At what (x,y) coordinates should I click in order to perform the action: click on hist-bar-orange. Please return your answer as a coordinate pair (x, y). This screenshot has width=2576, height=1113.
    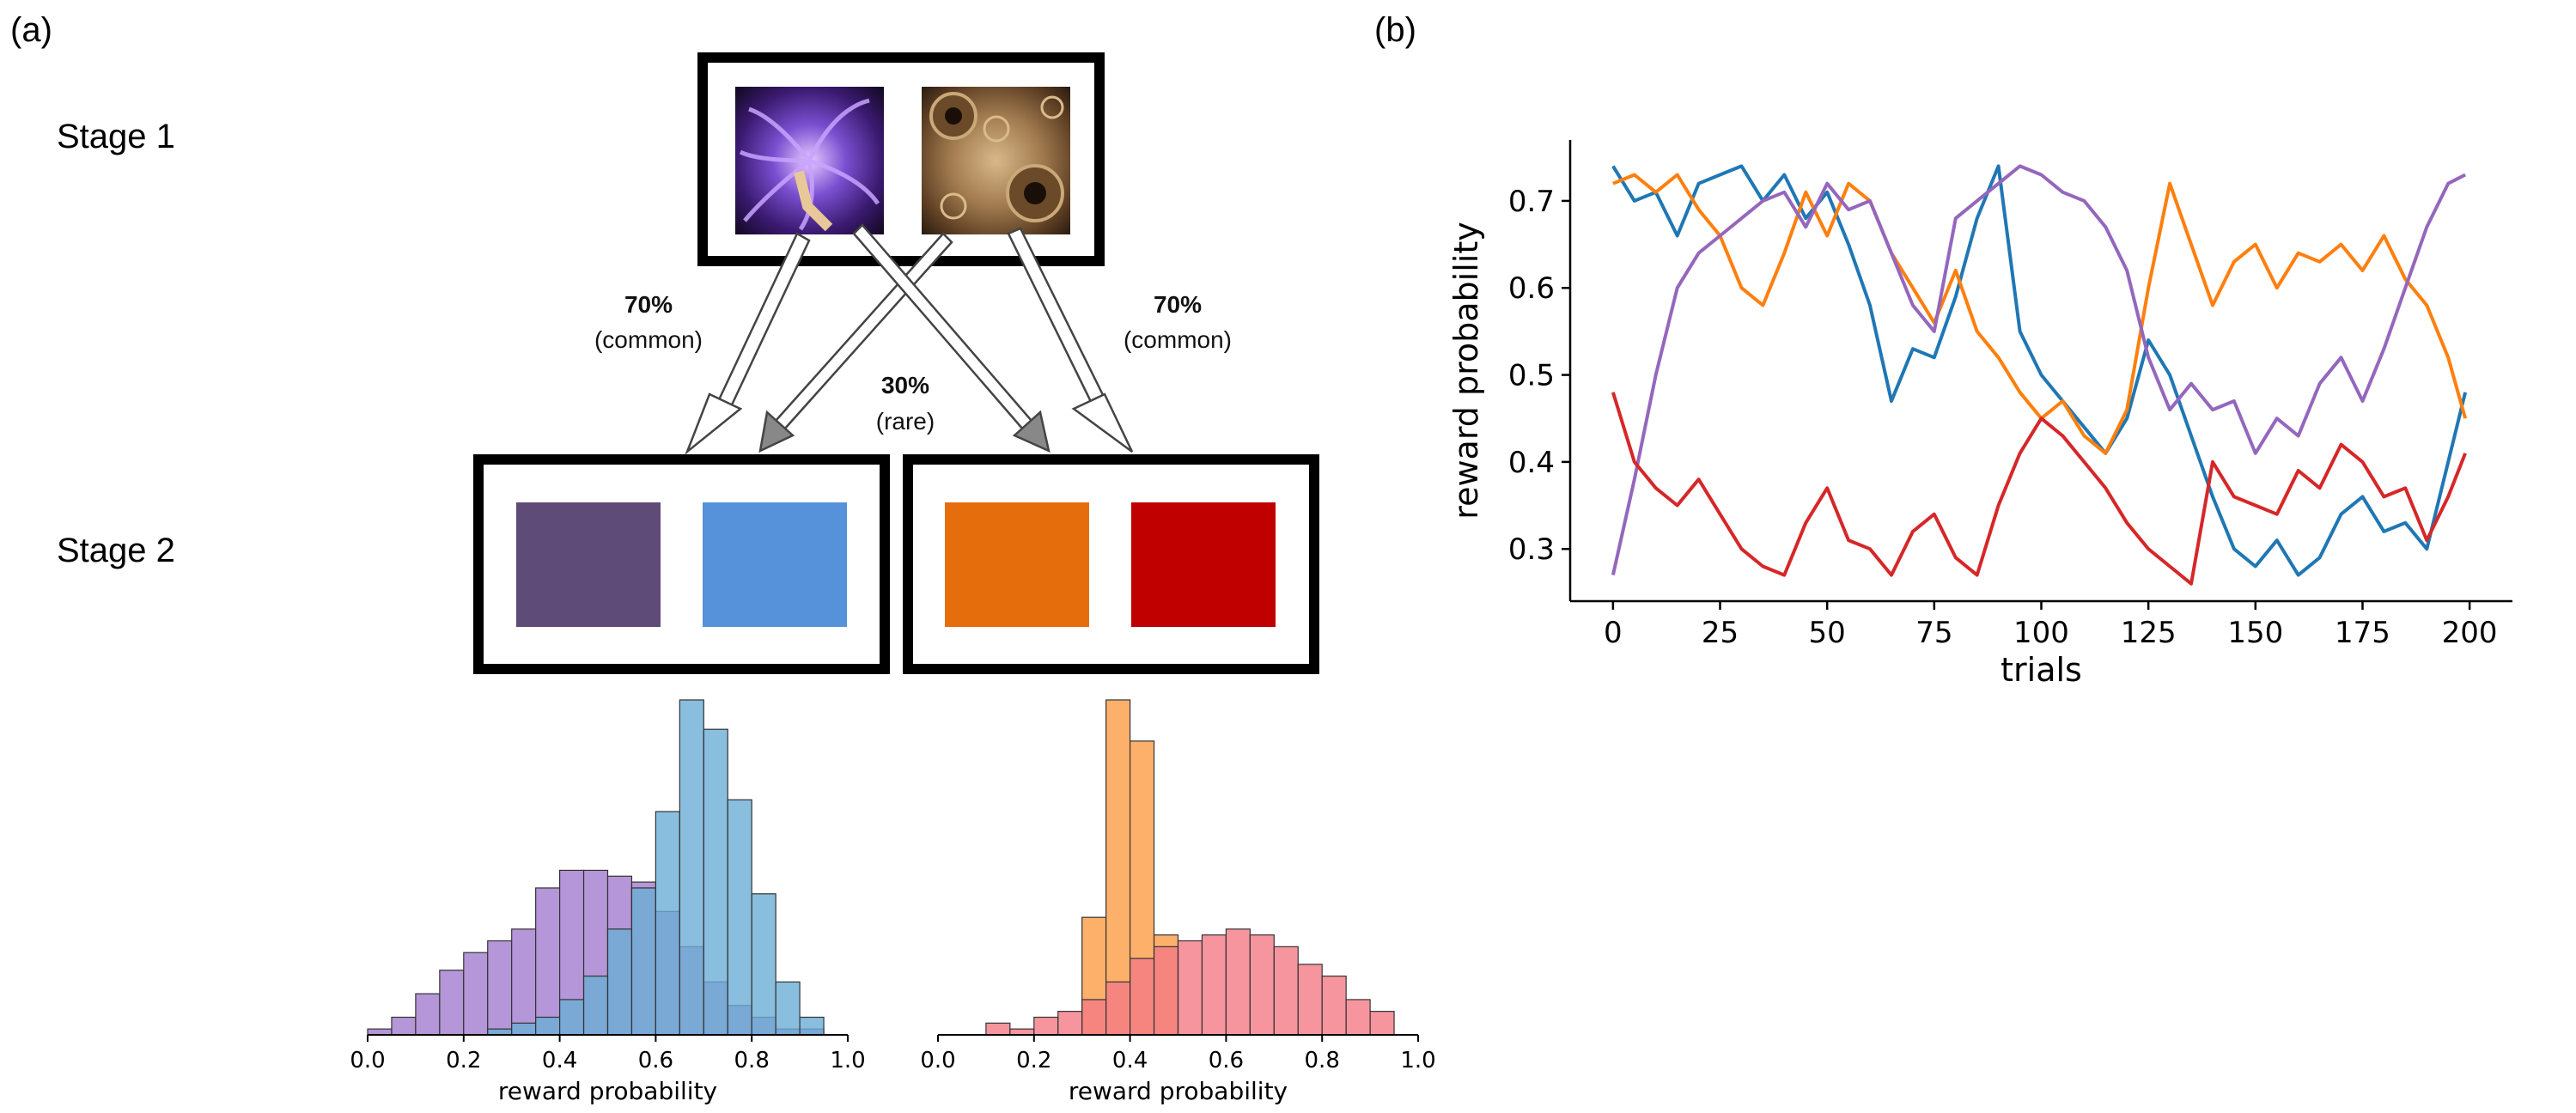
    Looking at the image, I should click on (1118, 868).